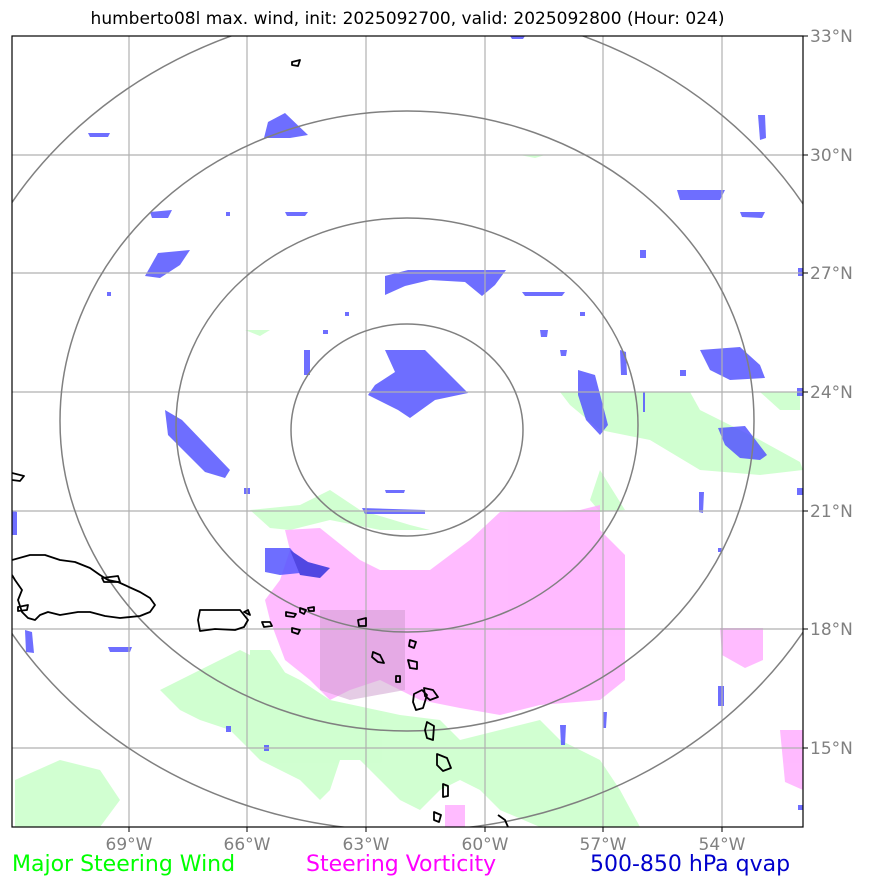  What do you see at coordinates (831, 37) in the screenshot?
I see `lat-tick-label: 33°N` at bounding box center [831, 37].